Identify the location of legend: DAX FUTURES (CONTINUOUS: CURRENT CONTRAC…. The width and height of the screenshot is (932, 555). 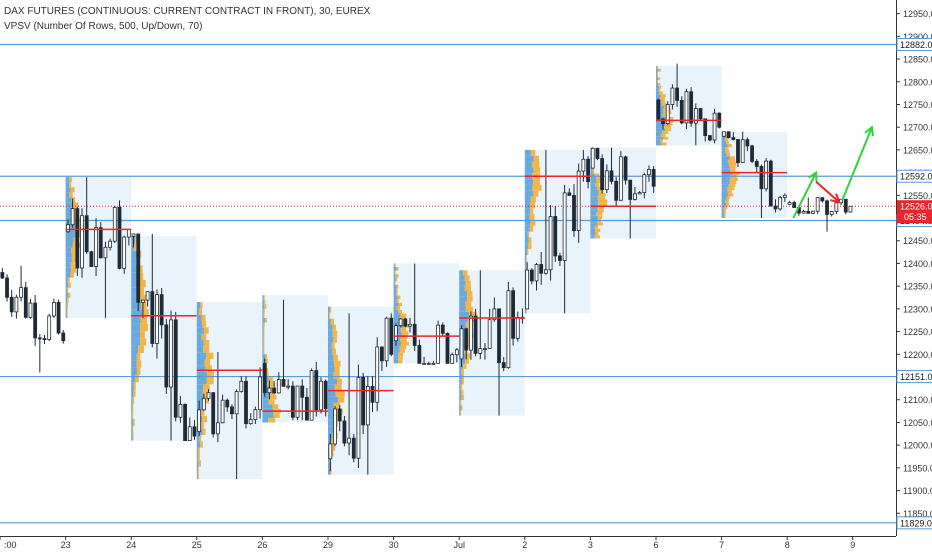
(187, 19).